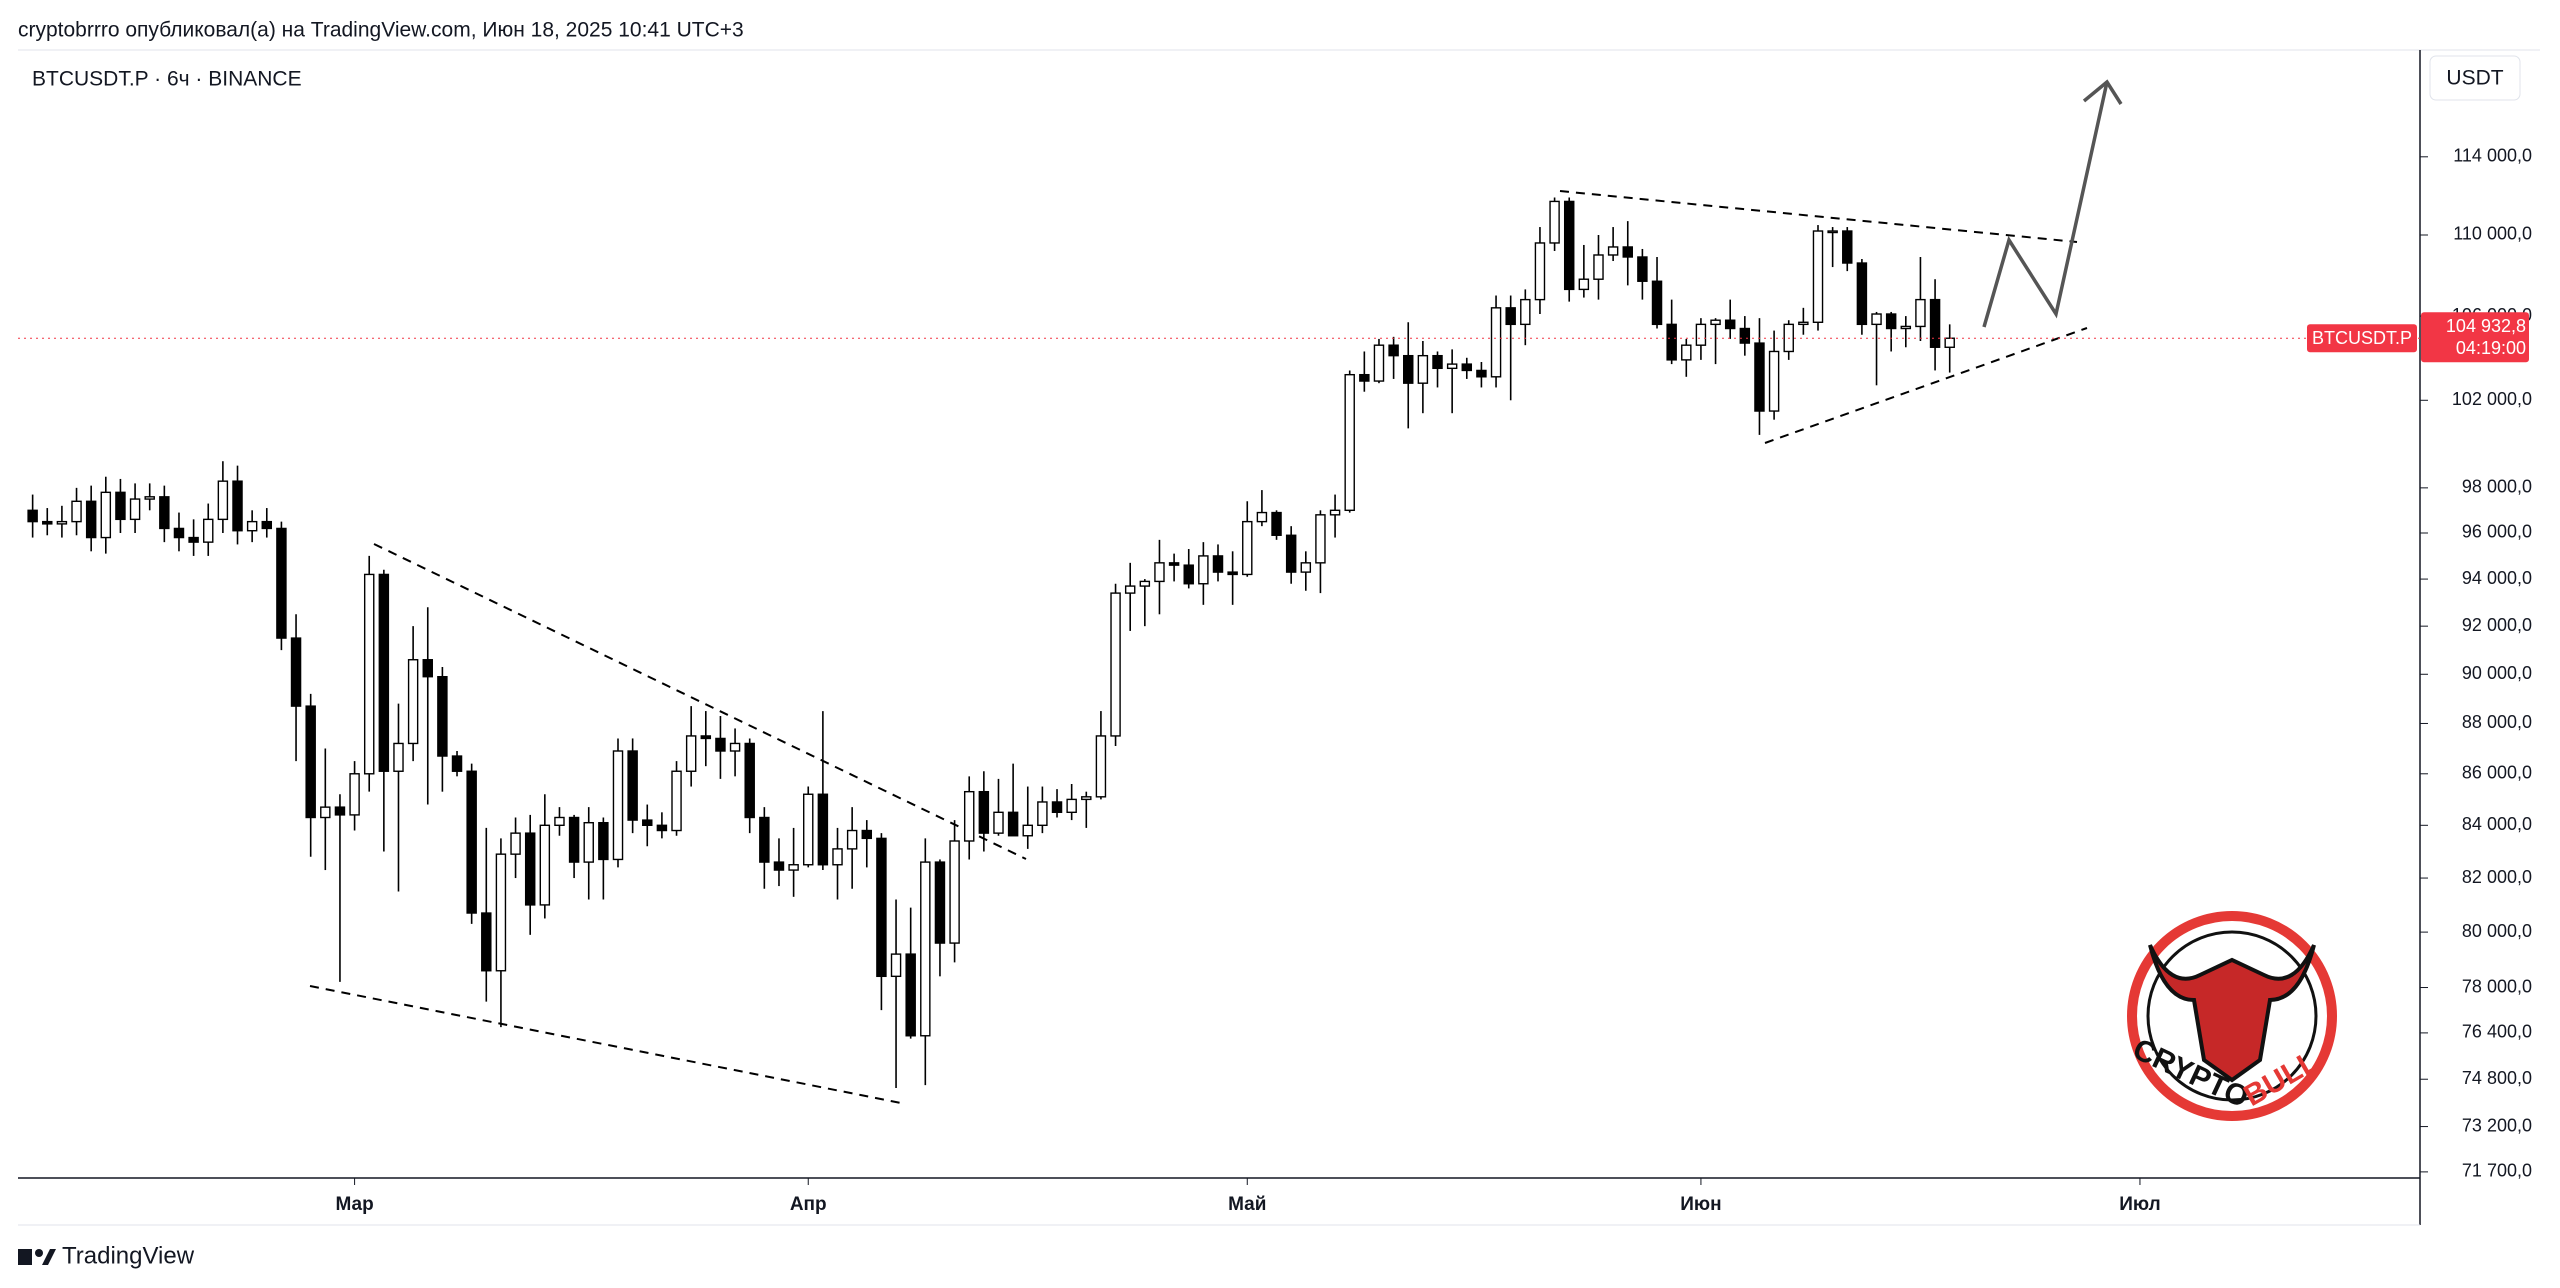 This screenshot has height=1288, width=2560. Describe the element at coordinates (2497, 877) in the screenshot. I see `y-tick-label: 82 000,0` at that location.